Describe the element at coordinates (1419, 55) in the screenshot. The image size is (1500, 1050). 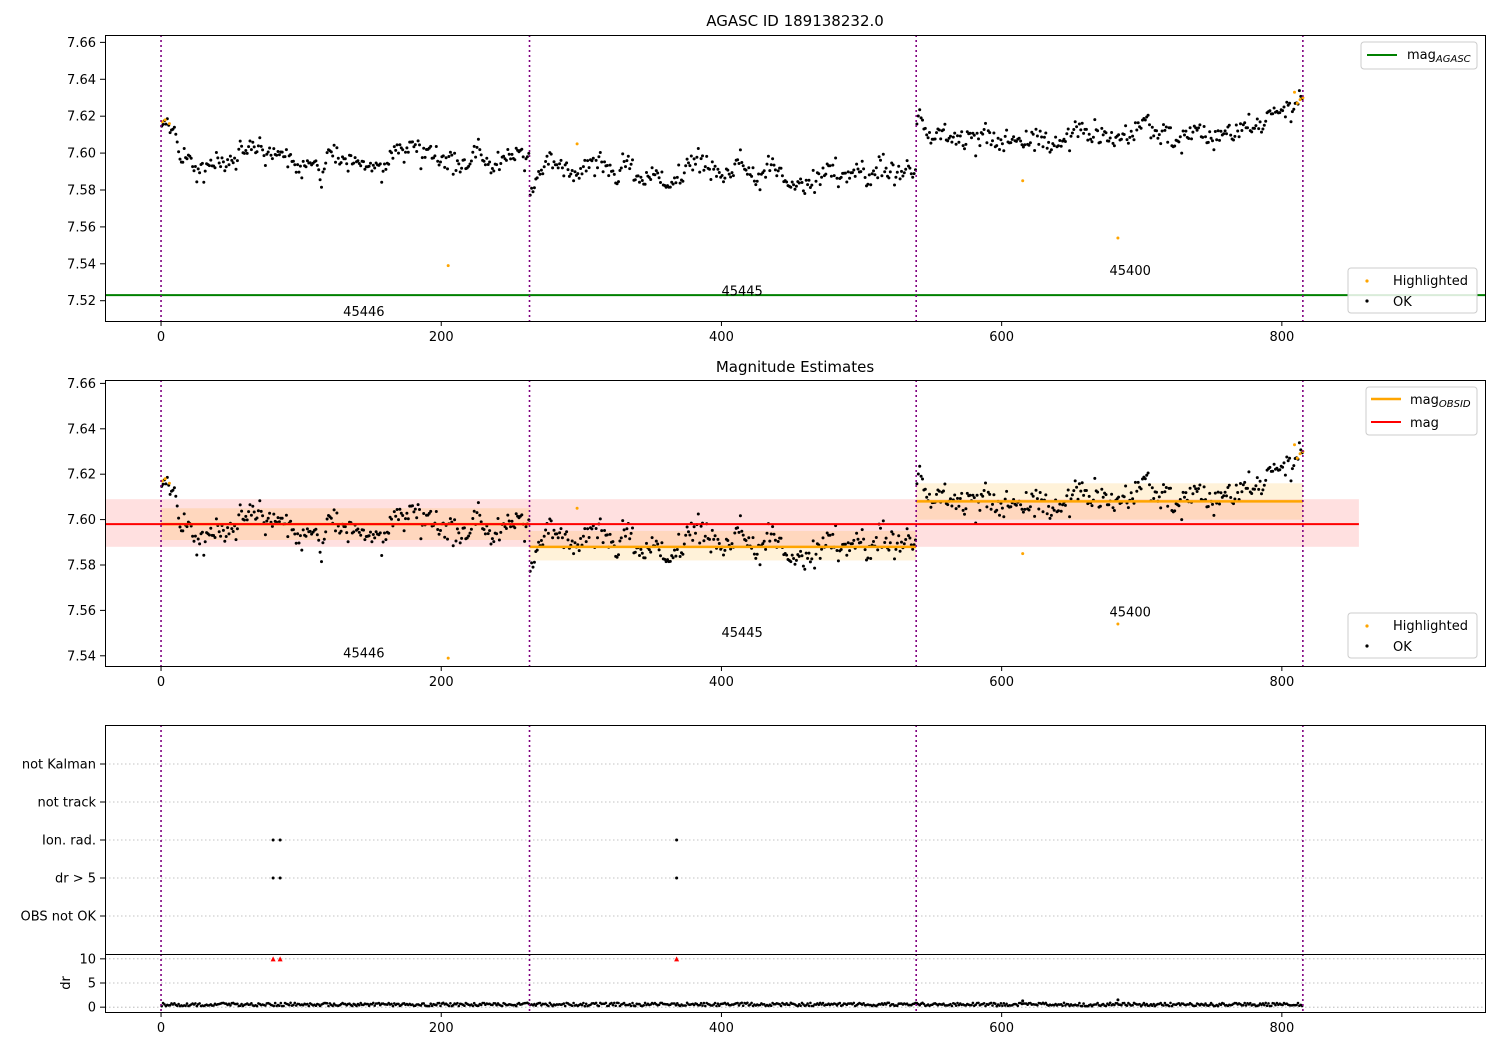
I see `legend-agasc: magAGASC` at that location.